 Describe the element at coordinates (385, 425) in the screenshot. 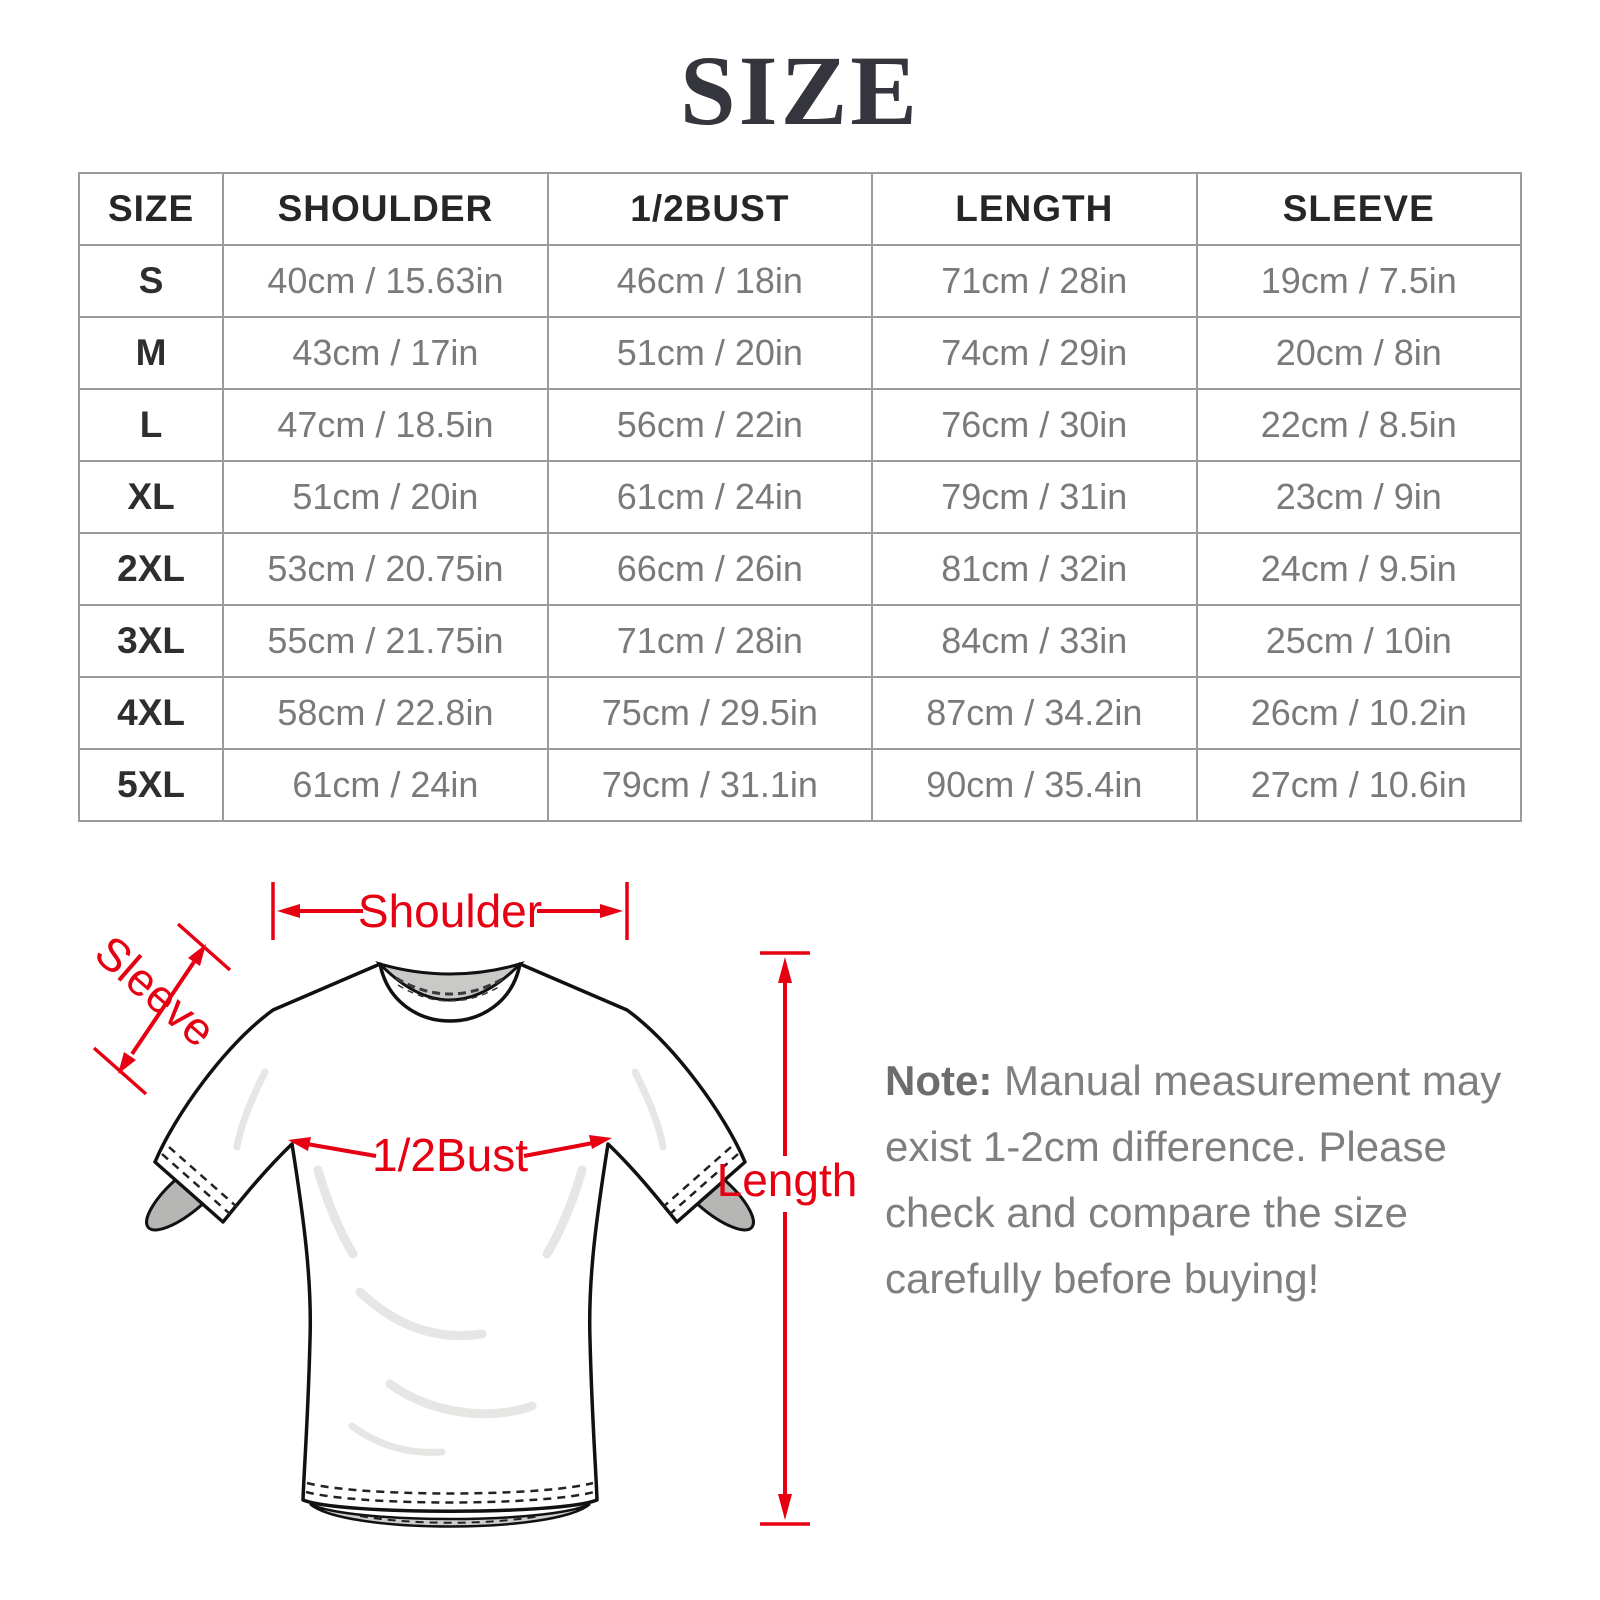

I see `cell-shoulder: 47cm / 18.5in` at that location.